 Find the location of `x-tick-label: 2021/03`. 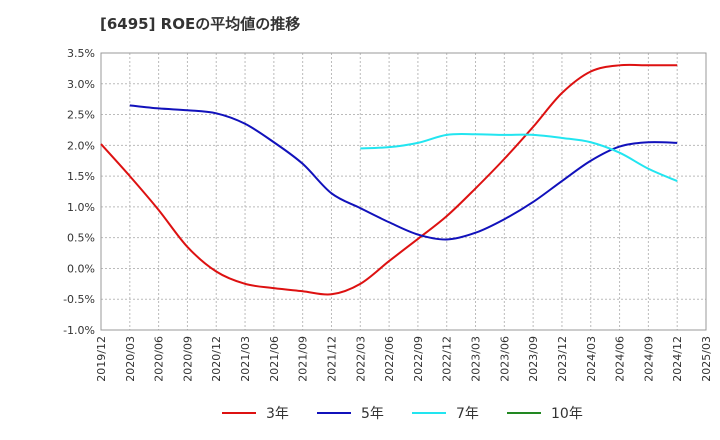

x-tick-label: 2021/03 is located at coordinates (245, 359).